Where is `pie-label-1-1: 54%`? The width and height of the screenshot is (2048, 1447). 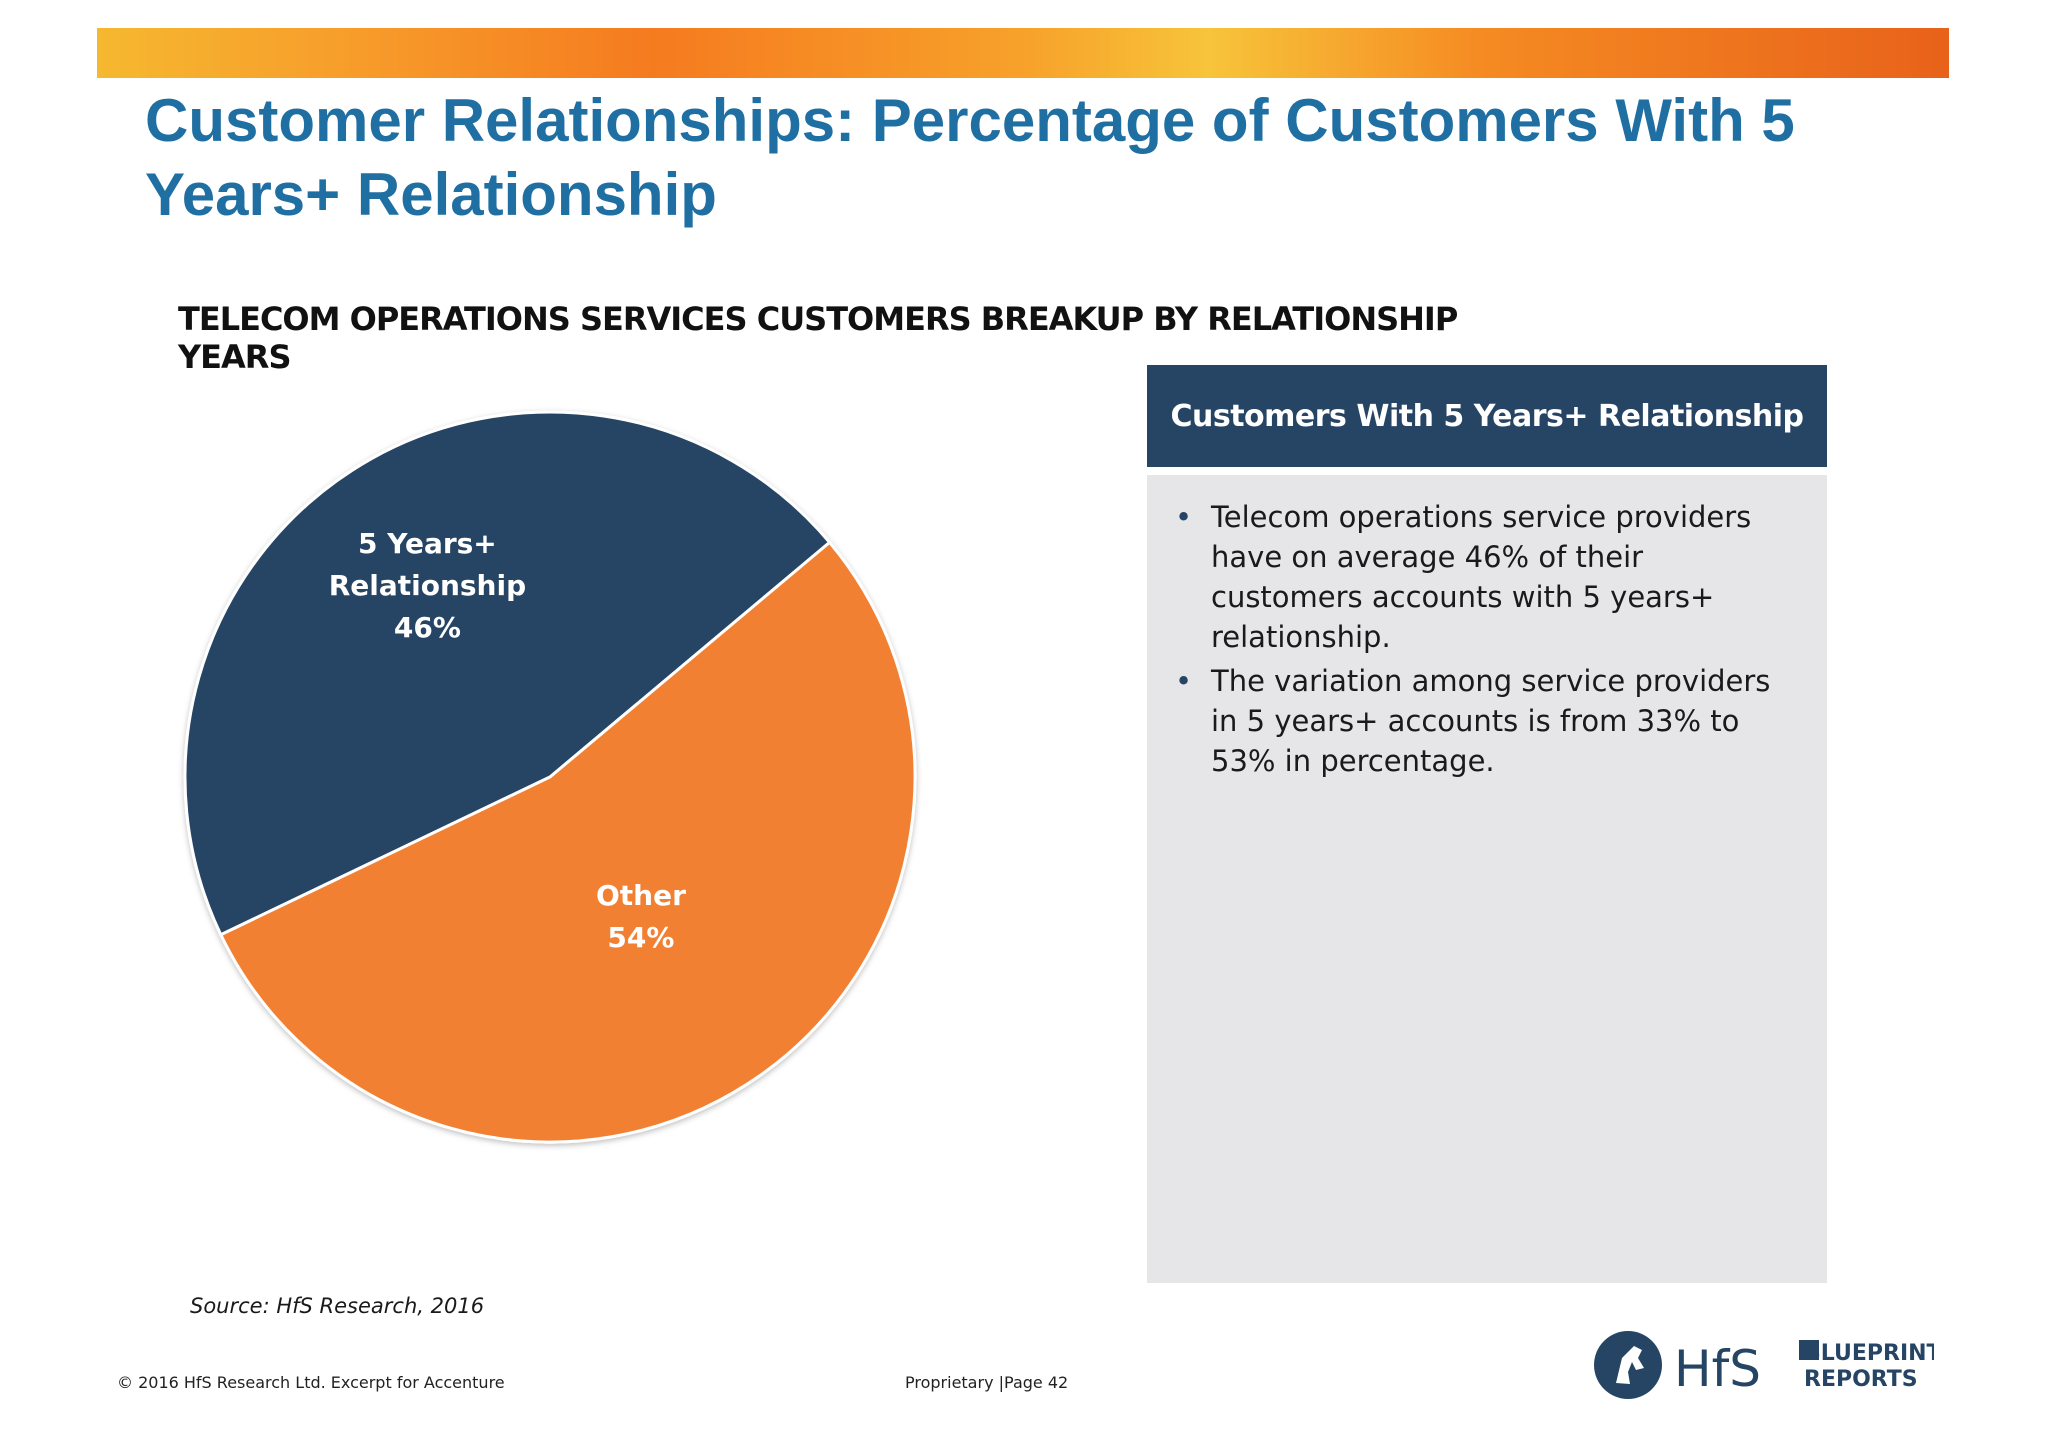
pie-label-1-1: 54% is located at coordinates (640, 937).